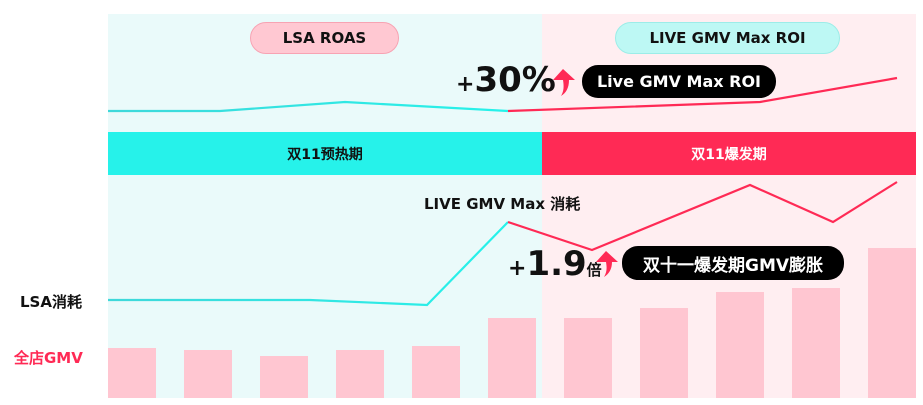 The height and width of the screenshot is (405, 923). Describe the element at coordinates (502, 204) in the screenshot. I see `live-spend-label: LIVE GMV Max 消耗` at that location.